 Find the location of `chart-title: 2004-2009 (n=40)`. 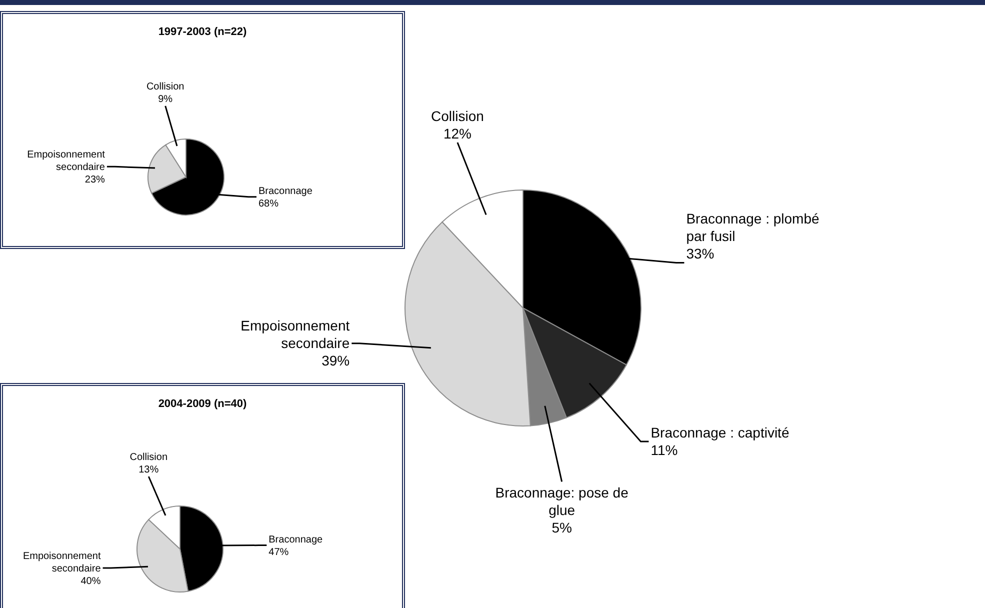

chart-title: 2004-2009 (n=40) is located at coordinates (202, 404).